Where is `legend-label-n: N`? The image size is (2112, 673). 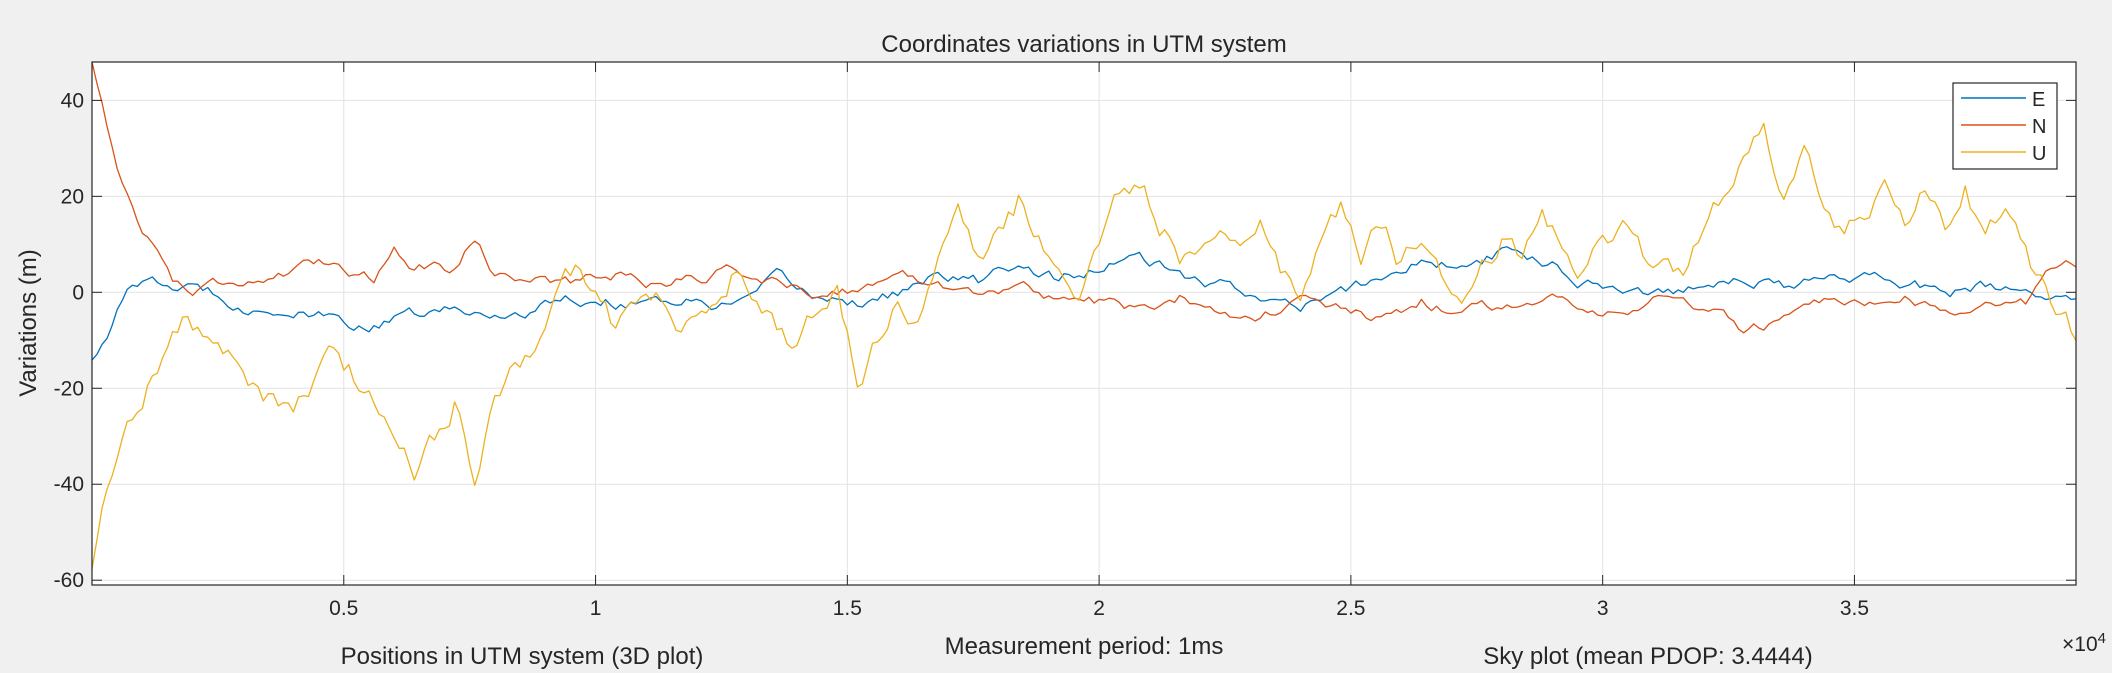 legend-label-n: N is located at coordinates (2039, 127).